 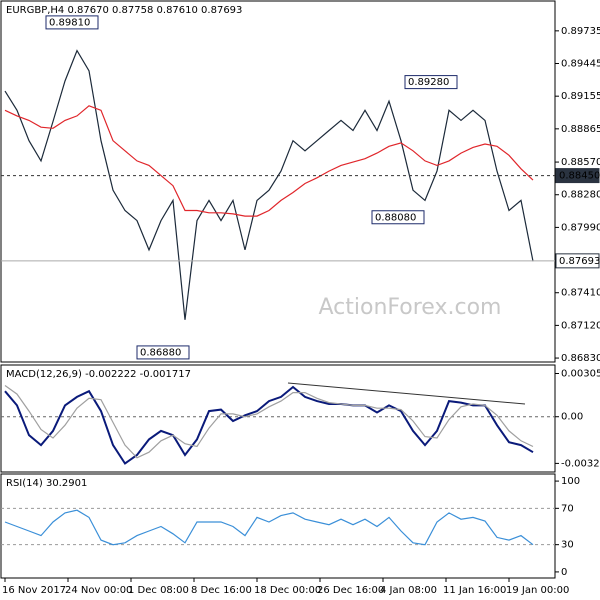 What do you see at coordinates (350, 590) in the screenshot?
I see `x-tick-label: 26 Dec 16:00` at bounding box center [350, 590].